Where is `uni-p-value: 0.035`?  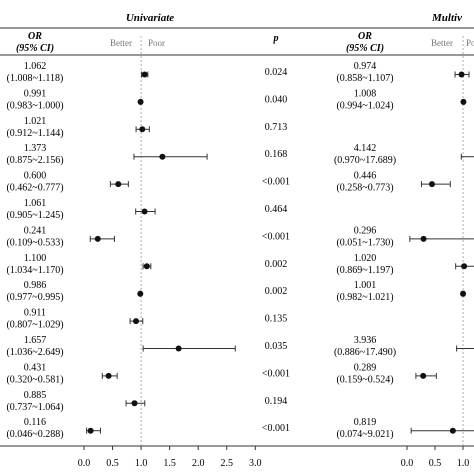
uni-p-value: 0.035 is located at coordinates (276, 346).